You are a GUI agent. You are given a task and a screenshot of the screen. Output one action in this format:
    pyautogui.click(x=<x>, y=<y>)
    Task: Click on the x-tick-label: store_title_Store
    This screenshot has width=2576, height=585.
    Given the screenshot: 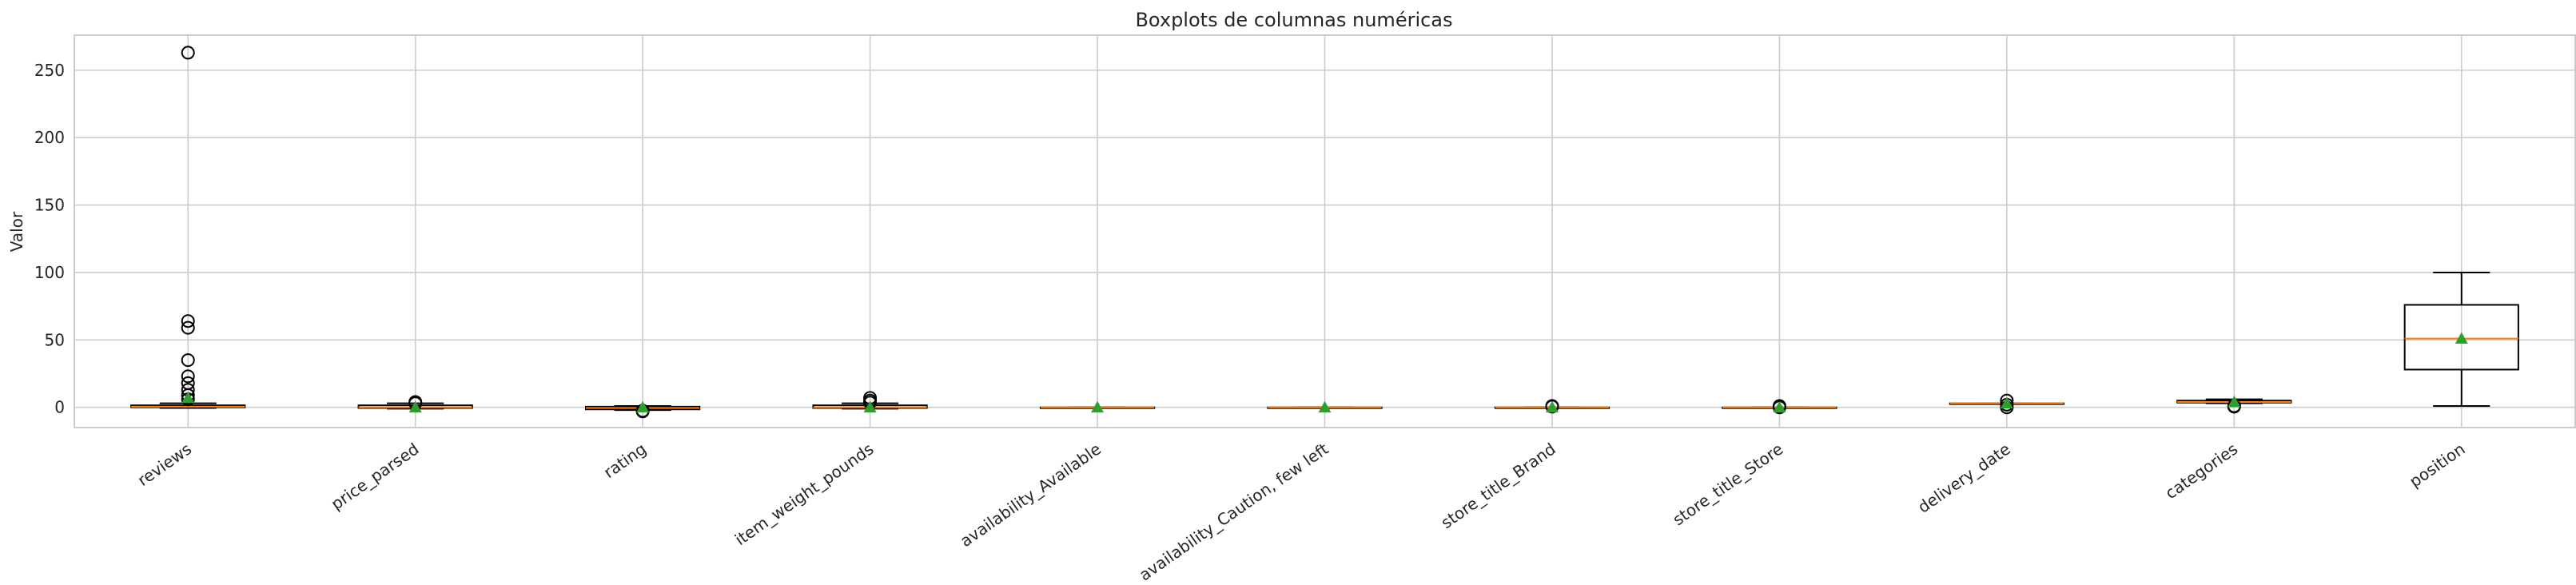 What is the action you would take?
    pyautogui.click(x=1727, y=484)
    